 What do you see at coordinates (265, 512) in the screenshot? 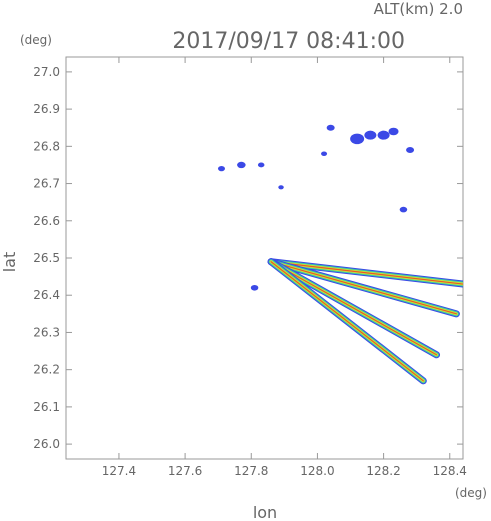
I see `x-axis-title: lon` at bounding box center [265, 512].